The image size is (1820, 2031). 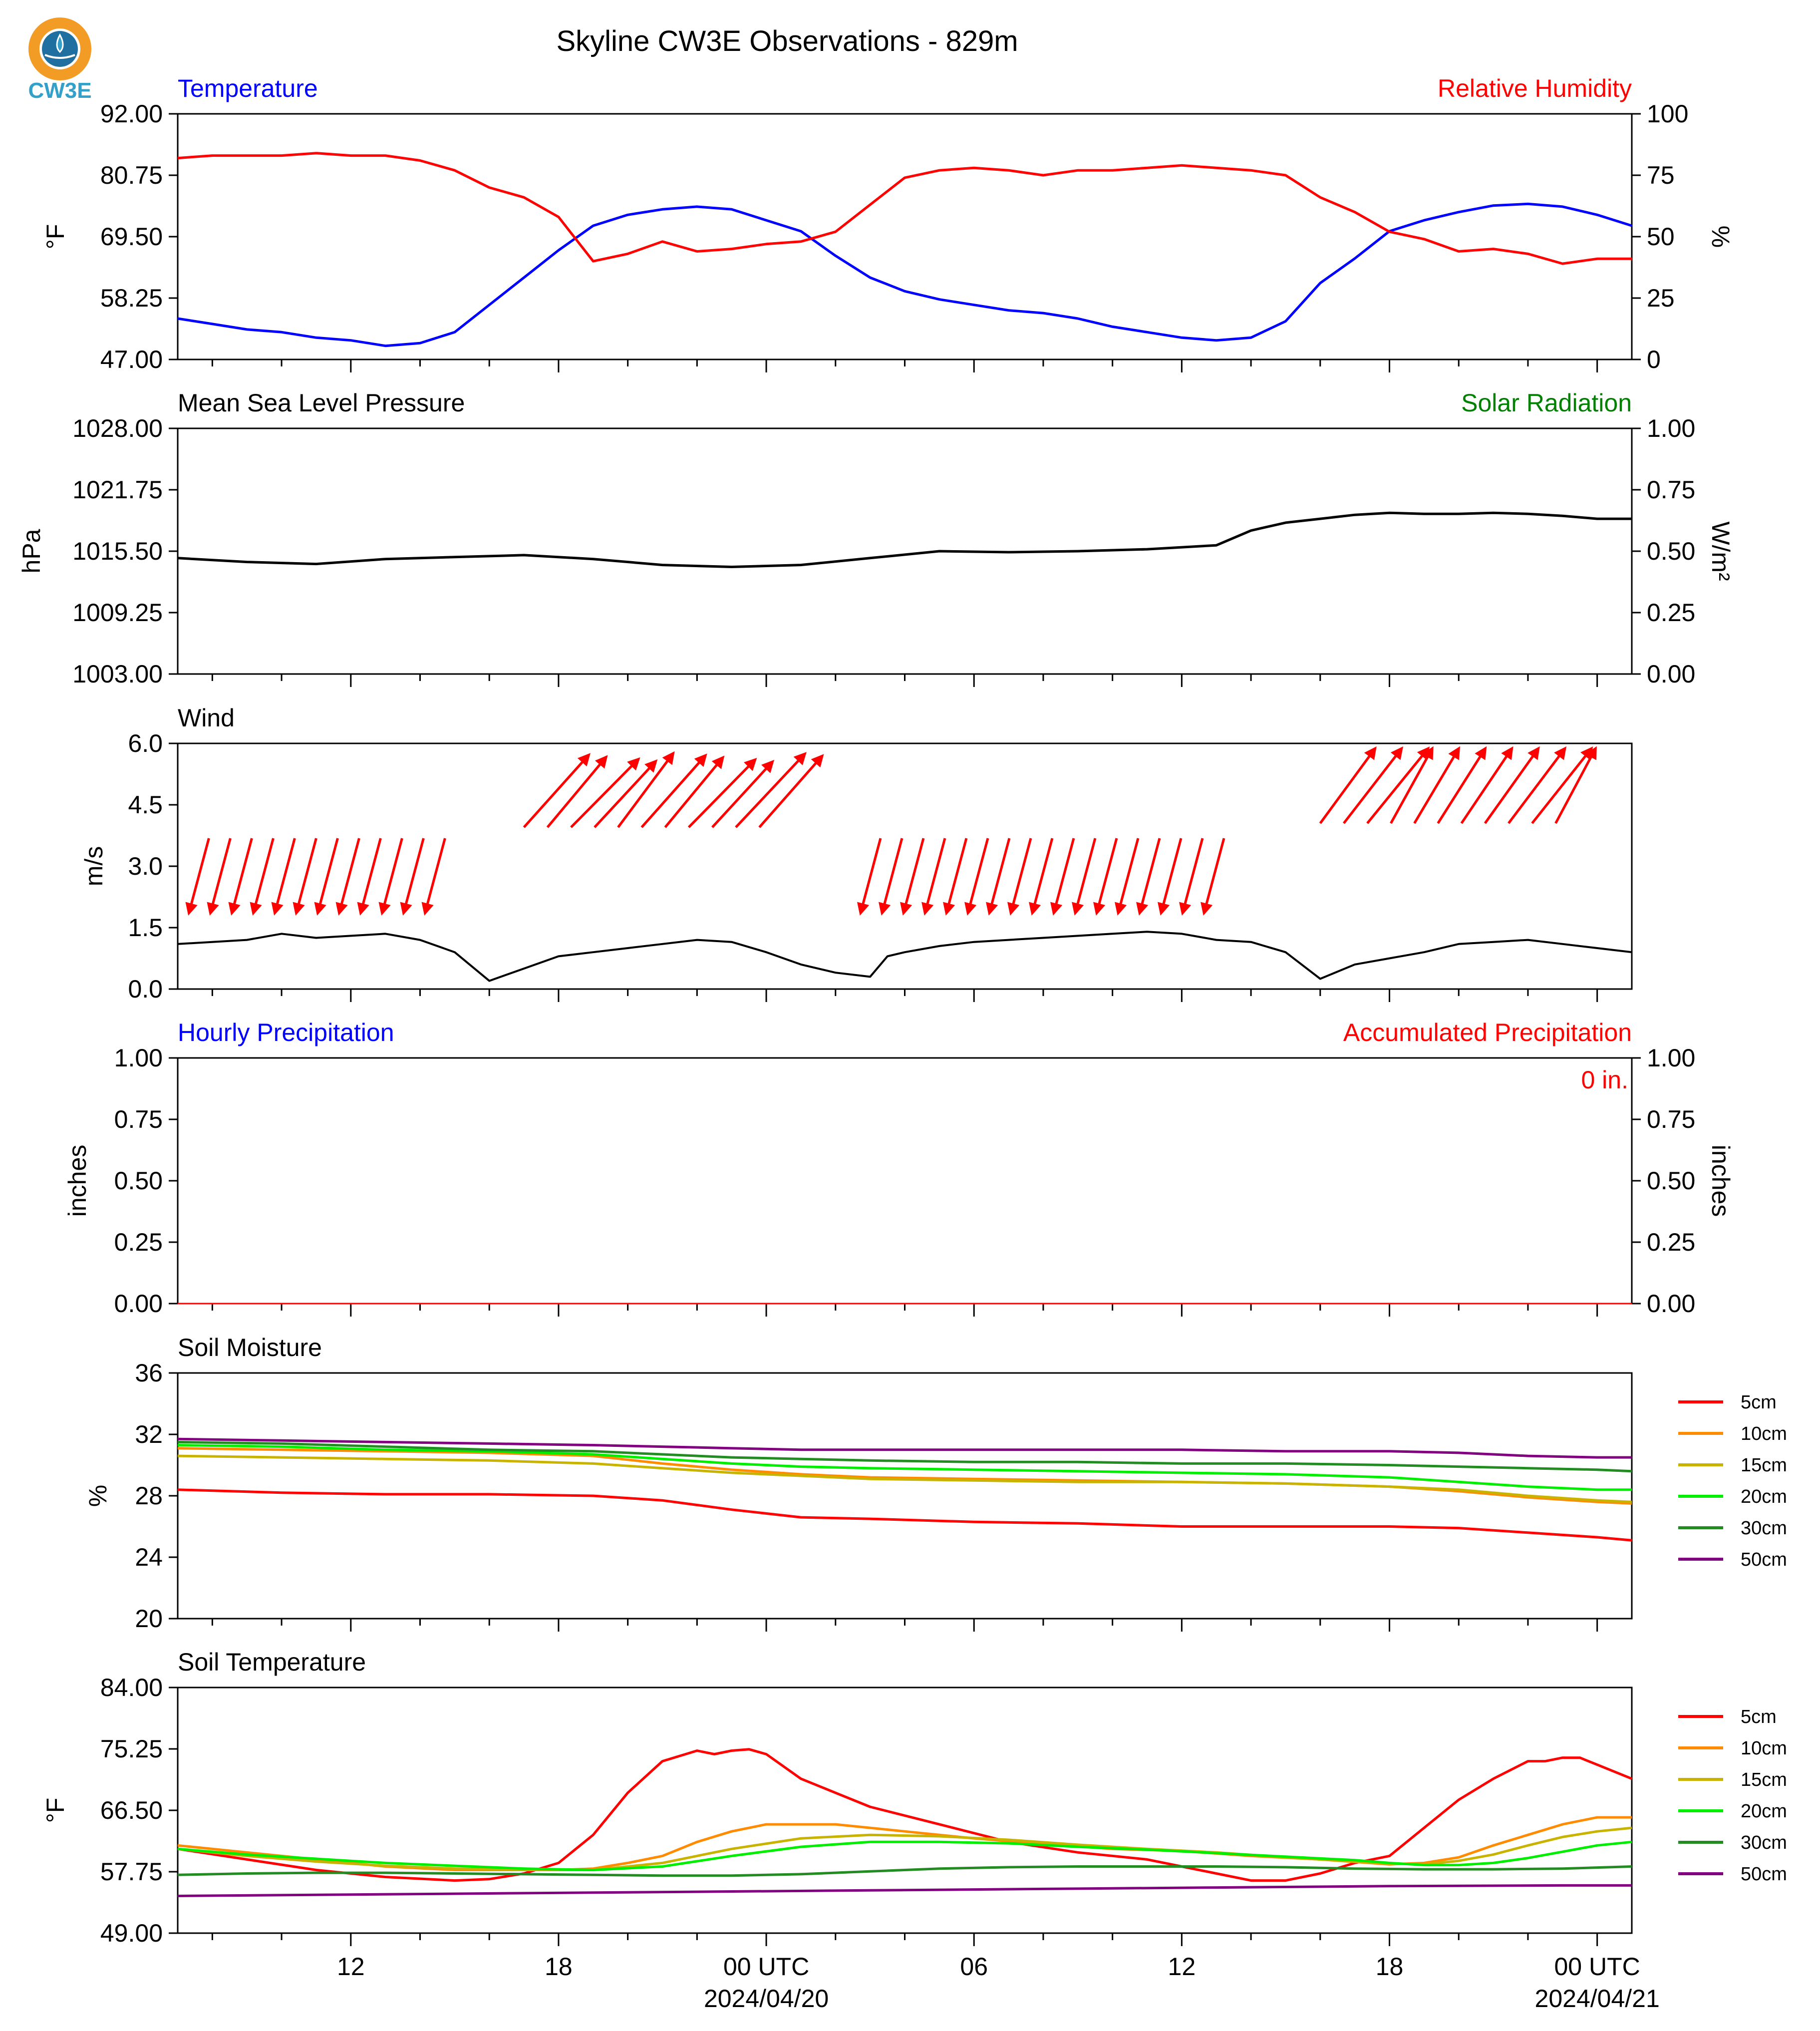 I want to click on soil-temp-line-50cm, so click(x=904, y=1891).